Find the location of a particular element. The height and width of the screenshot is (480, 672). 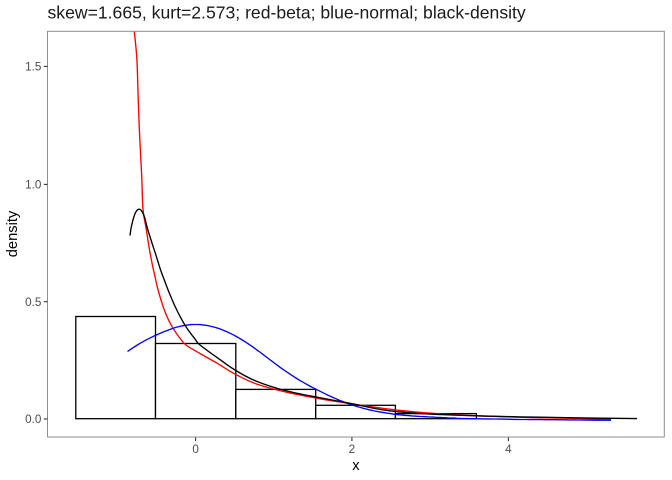

svg-text: 2 is located at coordinates (352, 449).